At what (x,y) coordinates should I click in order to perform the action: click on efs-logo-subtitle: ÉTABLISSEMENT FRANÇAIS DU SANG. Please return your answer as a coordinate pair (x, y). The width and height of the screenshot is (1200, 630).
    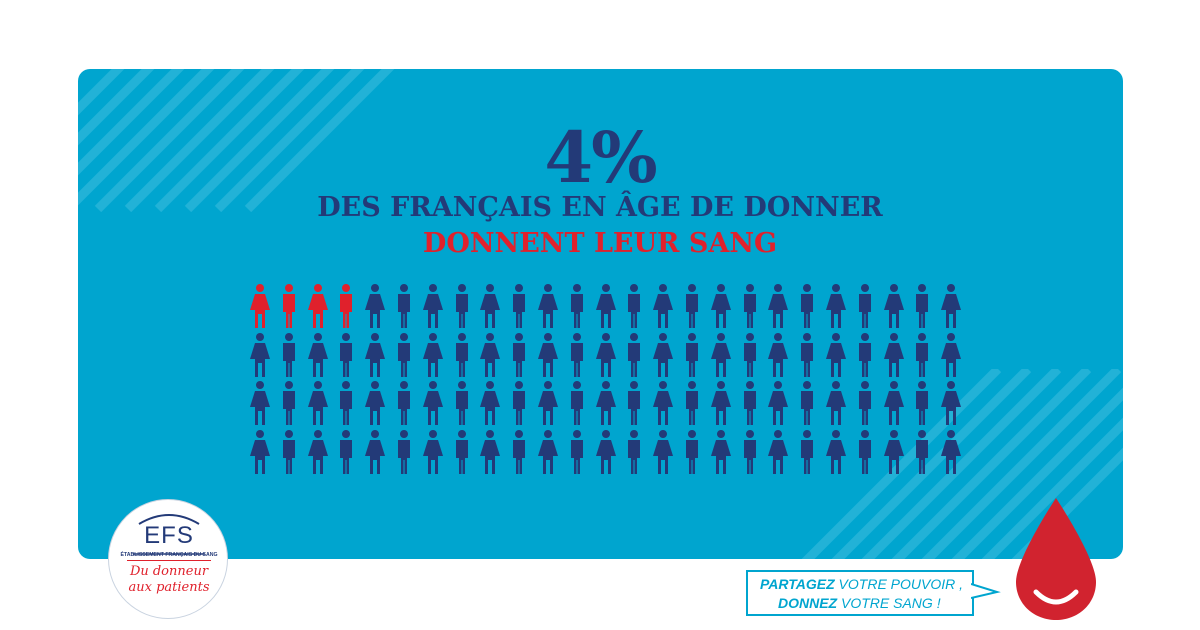
    Looking at the image, I should click on (169, 555).